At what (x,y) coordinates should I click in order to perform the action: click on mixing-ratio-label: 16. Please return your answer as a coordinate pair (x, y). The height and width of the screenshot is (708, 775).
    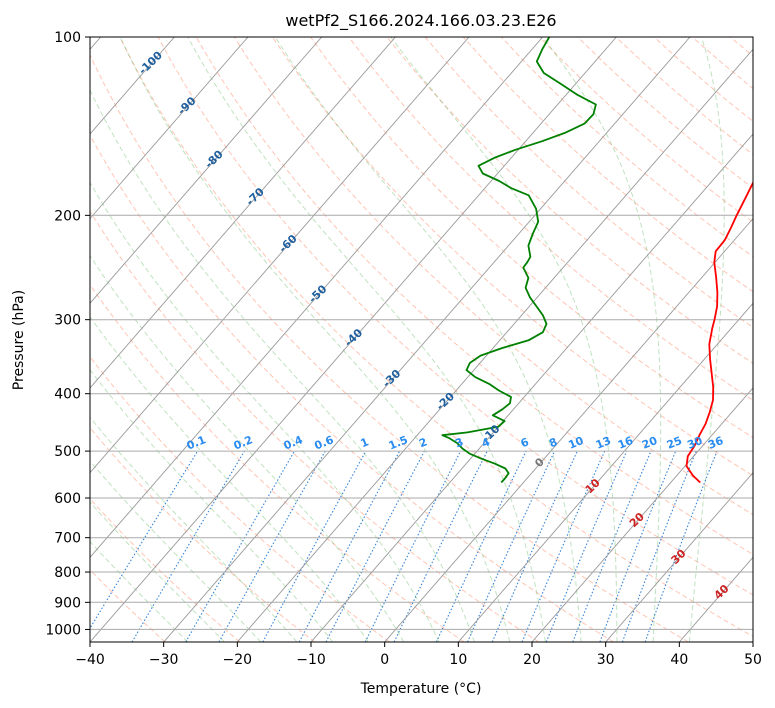
    Looking at the image, I should click on (625, 443).